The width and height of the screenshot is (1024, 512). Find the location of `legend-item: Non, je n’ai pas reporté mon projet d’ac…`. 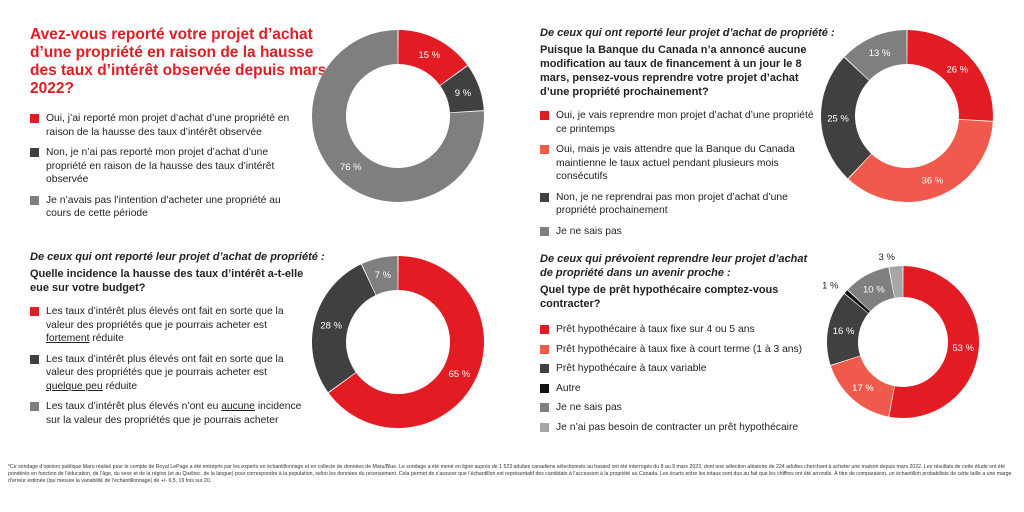

legend-item: Non, je n’ai pas reporté mon projet d’ac… is located at coordinates (164, 166).